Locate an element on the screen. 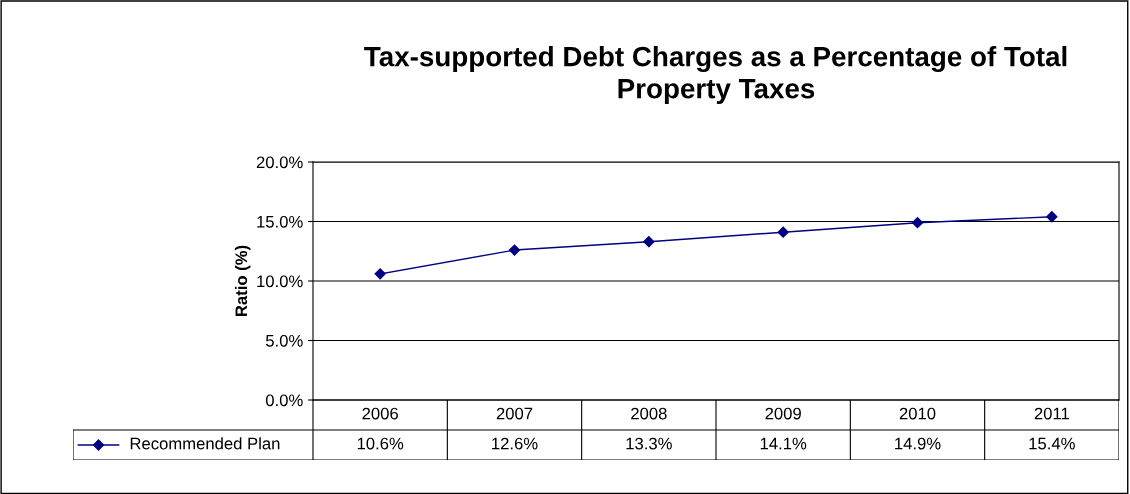 This screenshot has width=1130, height=494. x-tick-label: 2007 is located at coordinates (514, 413).